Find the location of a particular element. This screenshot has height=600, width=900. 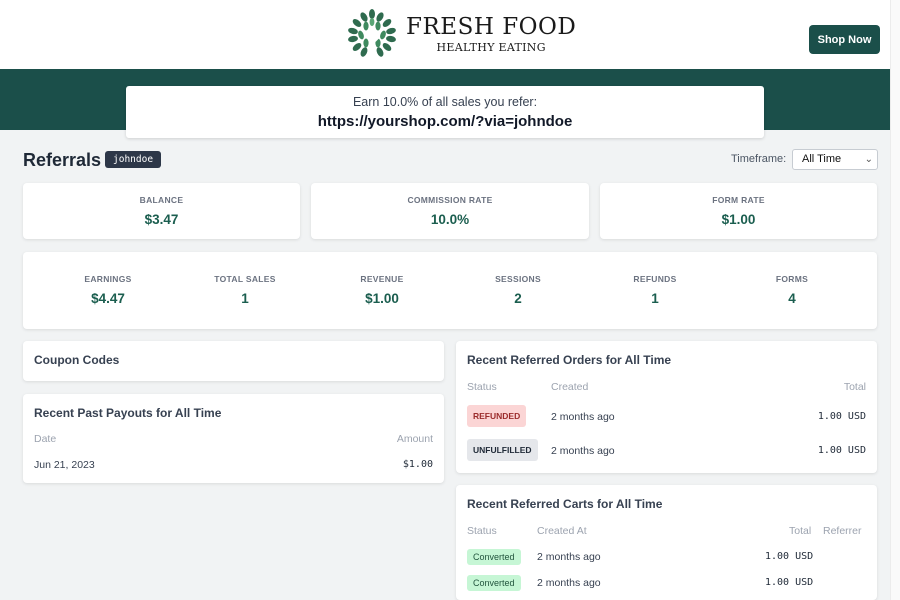

stat-label: BALANCE is located at coordinates (161, 200).